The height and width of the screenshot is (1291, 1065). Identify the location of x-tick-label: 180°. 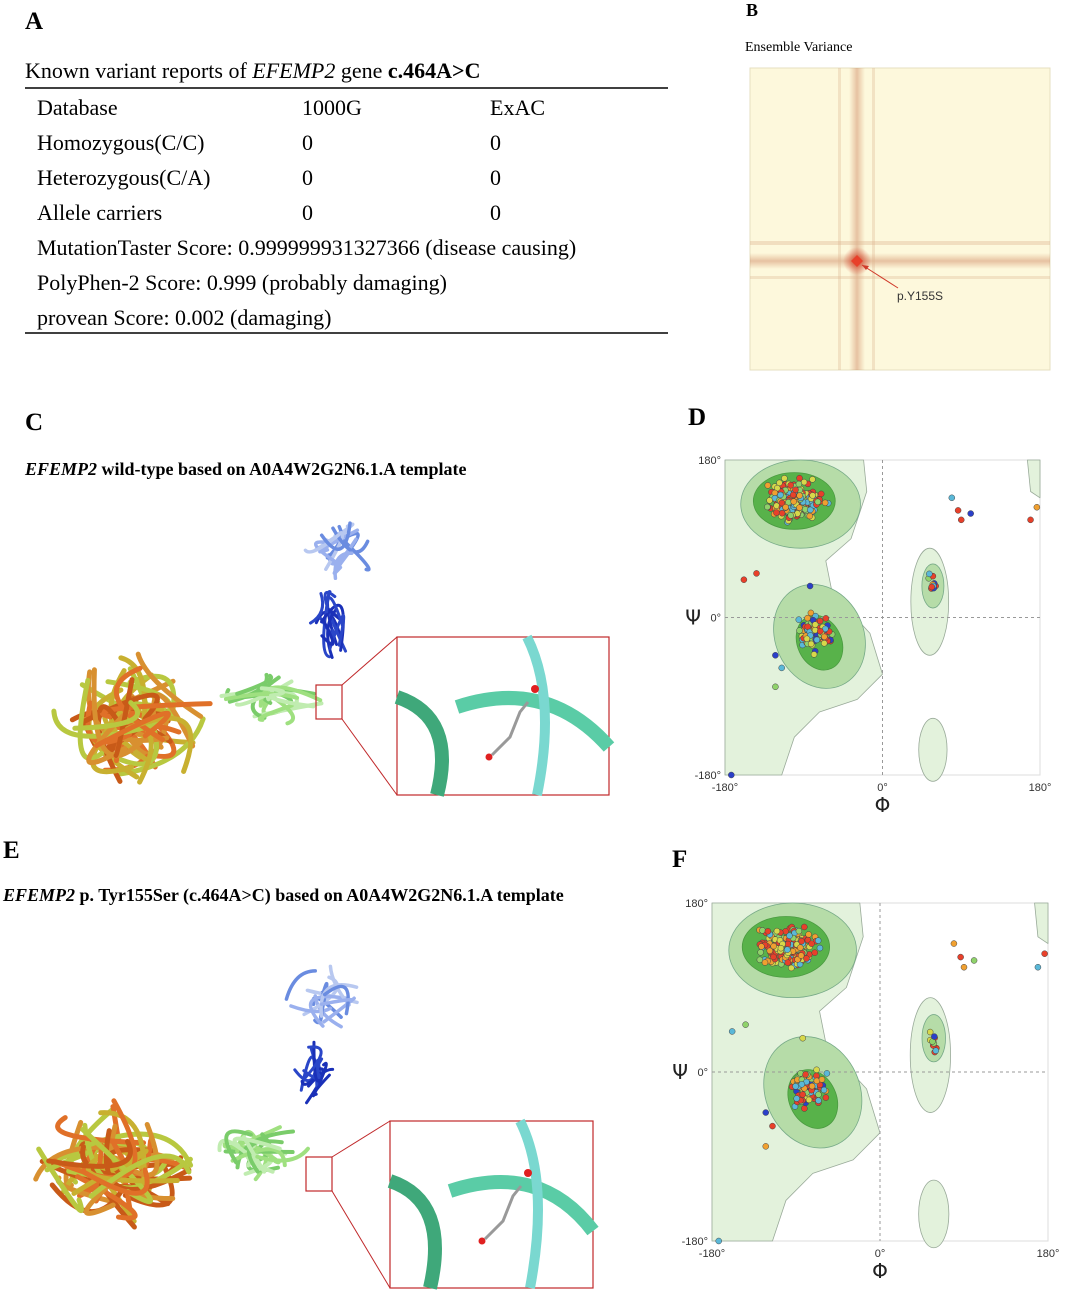
(1040, 788).